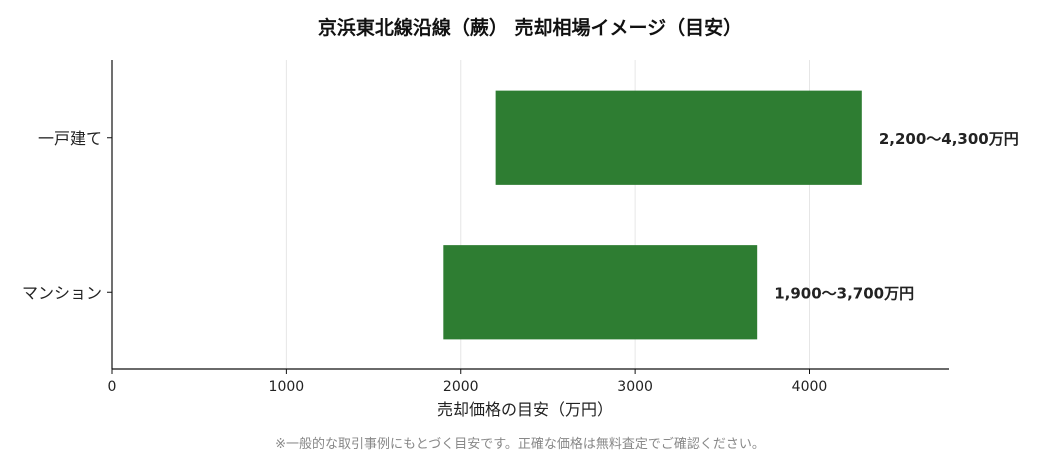 Image resolution: width=1045 pixels, height=462 pixels. Describe the element at coordinates (810, 387) in the screenshot. I see `x-tick-label: 4000` at that location.